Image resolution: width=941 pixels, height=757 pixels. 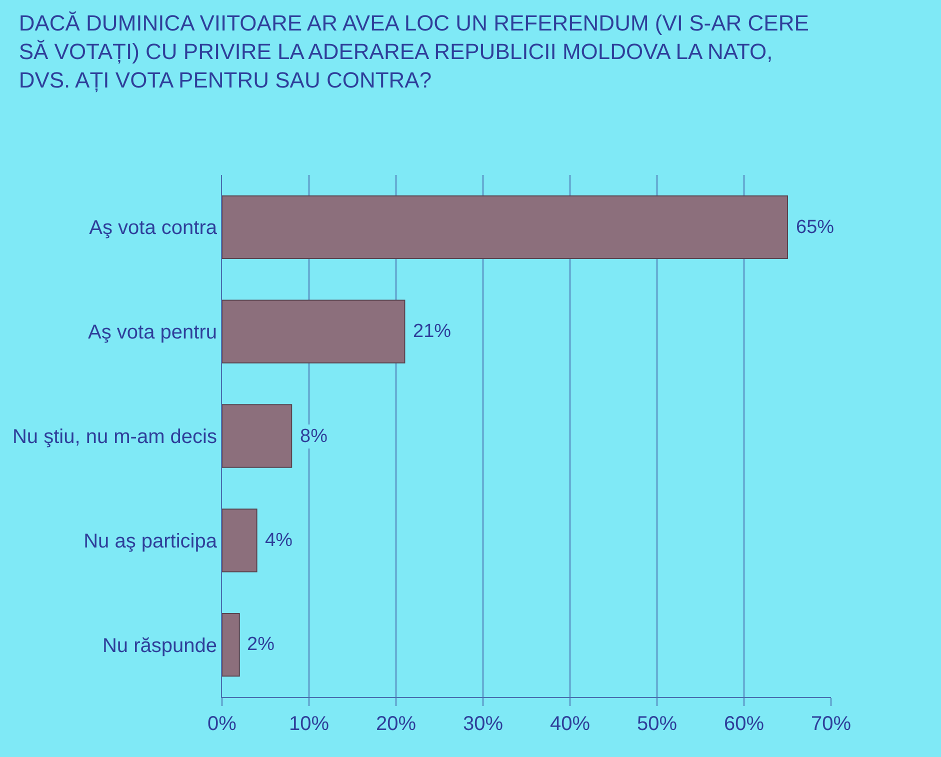 I want to click on chart-title: DACĂ DUMINICA VIITOARE AR AVEA LOC UN REFERENDUM (VI S-AR CERE SĂ VOTAȚI) CU PRIVIRE LA ADERAREA REPUBLICII MOLDOVA LA NATO, DVS. AȚI VOTA PENTRU SAU CONTRA?, so click(x=413, y=51).